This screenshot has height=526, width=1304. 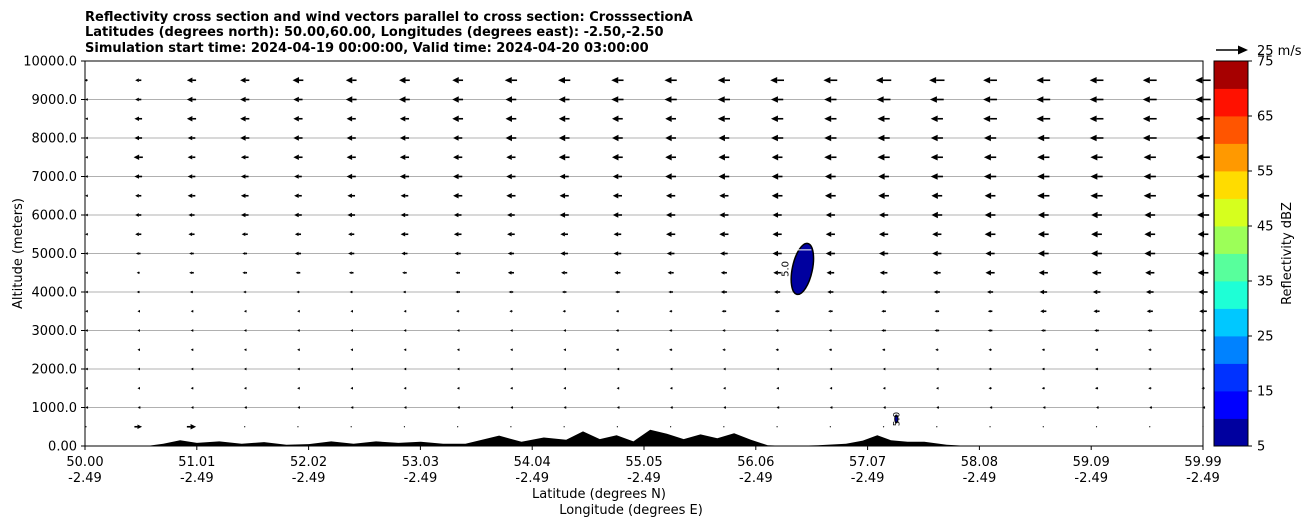 I want to click on y-tick-label: 10000.0, so click(x=50, y=62).